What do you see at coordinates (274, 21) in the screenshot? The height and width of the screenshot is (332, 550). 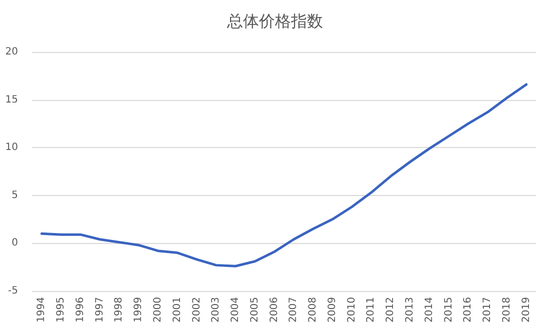 I see `chart-title: 总体价格指数` at bounding box center [274, 21].